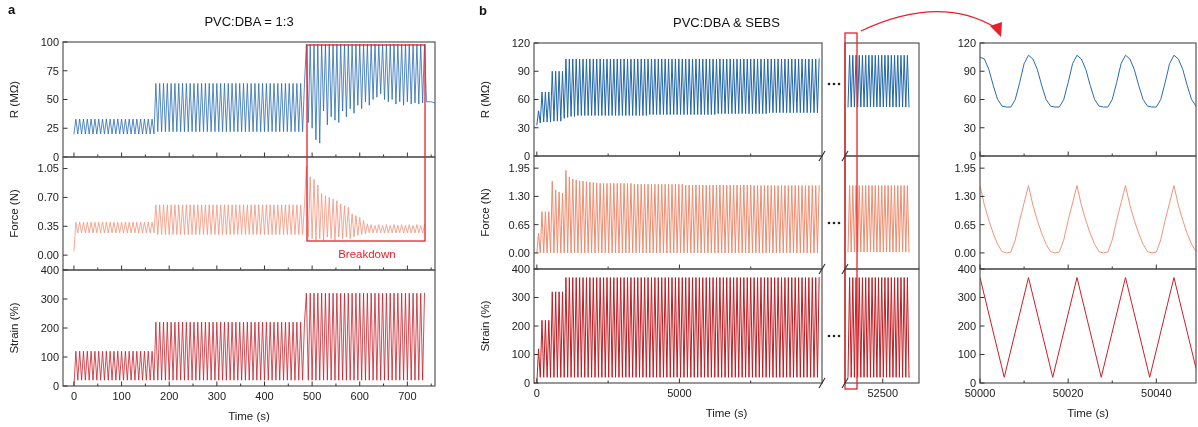 The image size is (1198, 427). I want to click on x-tick-label: 50040, so click(1156, 393).